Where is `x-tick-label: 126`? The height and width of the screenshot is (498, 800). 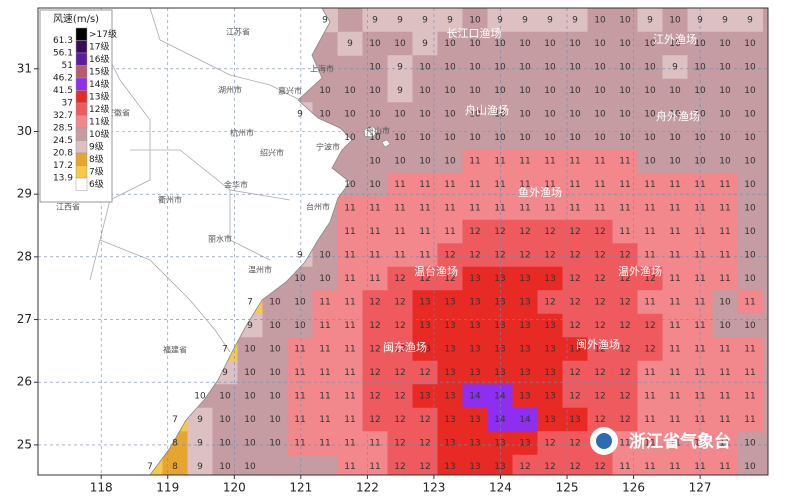
x-tick-label: 126 is located at coordinates (633, 488).